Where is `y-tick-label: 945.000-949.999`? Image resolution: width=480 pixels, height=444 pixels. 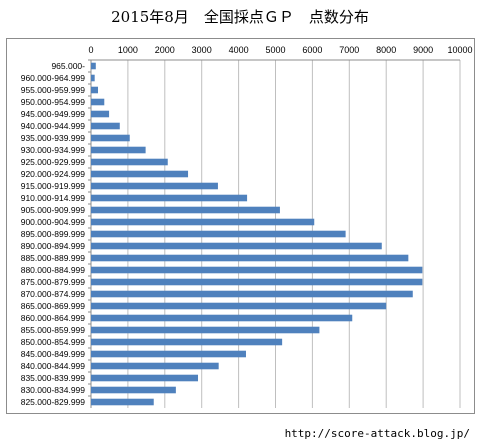 y-tick-label: 945.000-949.999 is located at coordinates (53, 114).